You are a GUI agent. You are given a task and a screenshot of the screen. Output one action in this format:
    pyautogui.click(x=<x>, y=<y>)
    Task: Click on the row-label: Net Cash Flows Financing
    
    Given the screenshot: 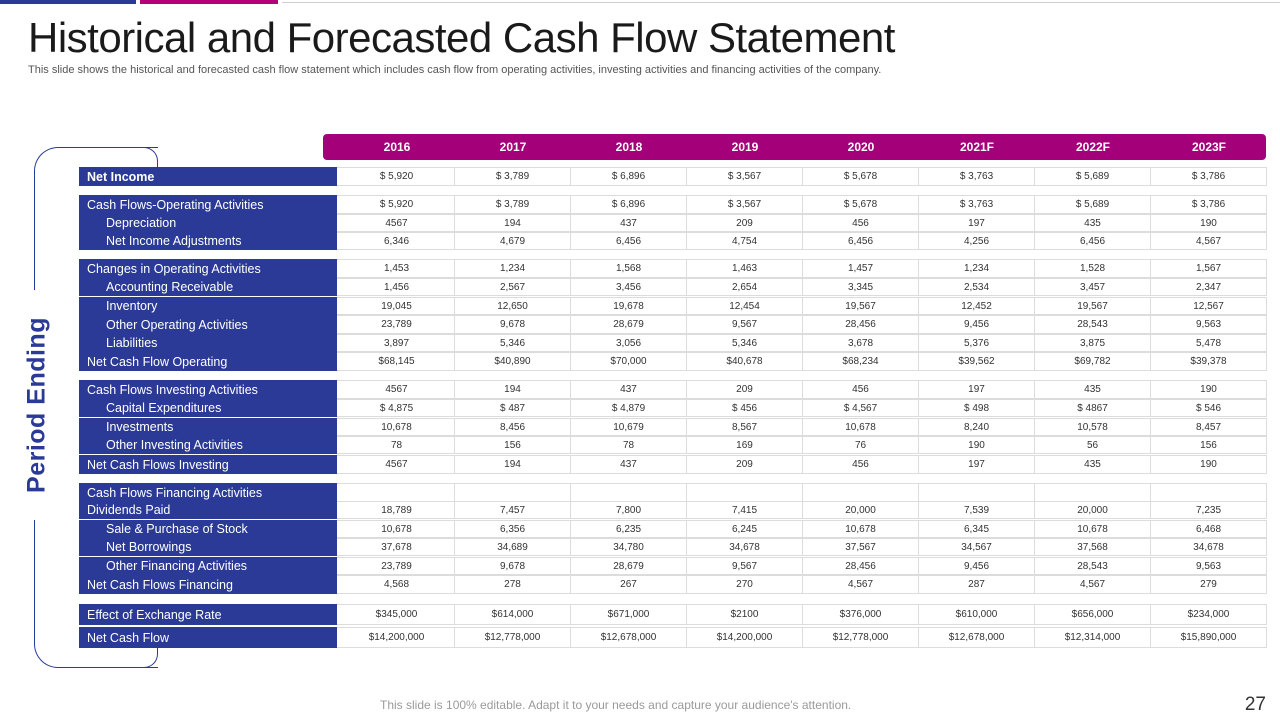 What is the action you would take?
    pyautogui.click(x=208, y=584)
    